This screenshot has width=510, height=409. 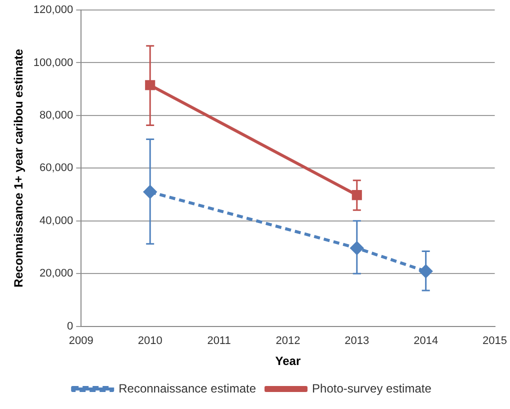 I want to click on y-tick-label: 100,000, so click(x=53, y=62).